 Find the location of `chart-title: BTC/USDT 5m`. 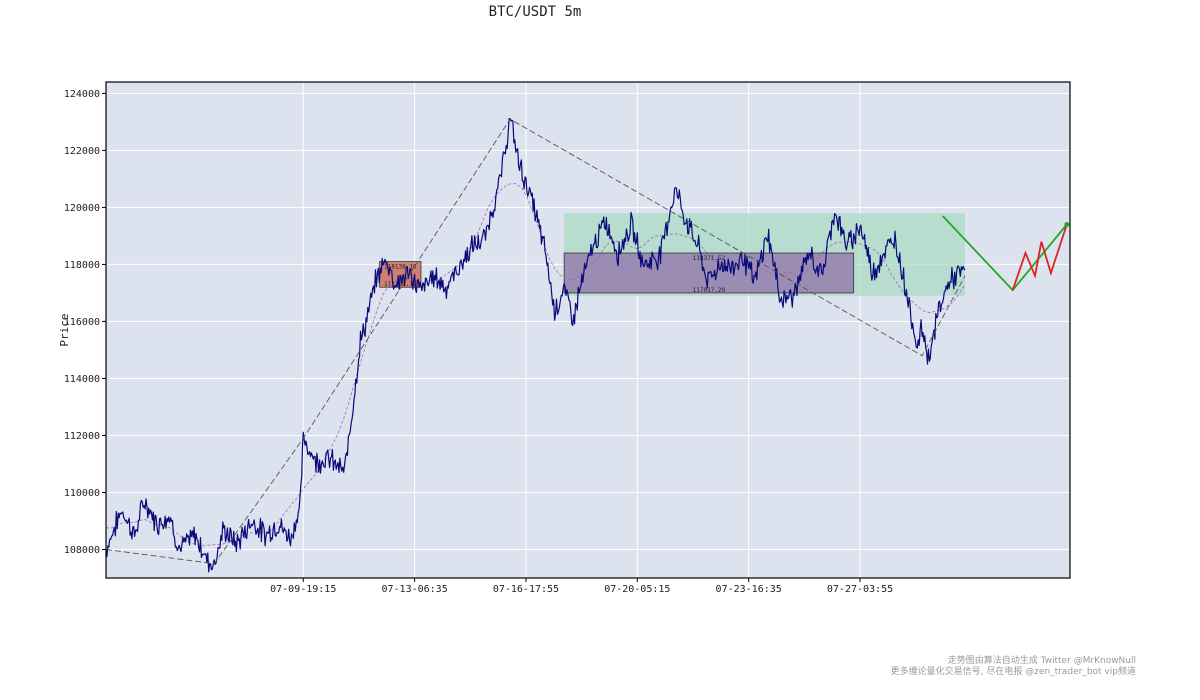

chart-title: BTC/USDT 5m is located at coordinates (535, 12).